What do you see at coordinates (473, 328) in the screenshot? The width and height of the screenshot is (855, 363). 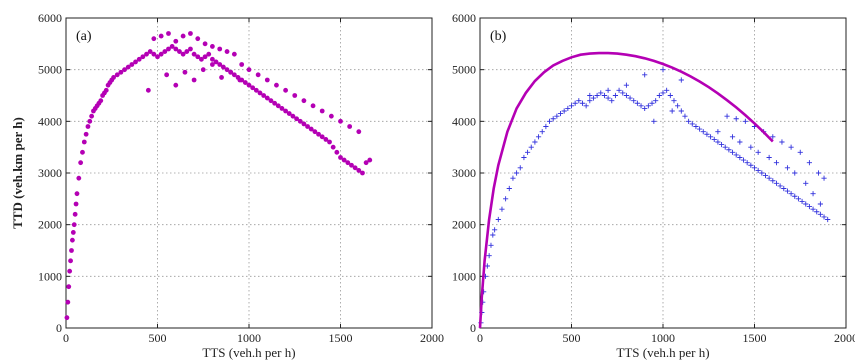 I see `y-tick-label: 0` at bounding box center [473, 328].